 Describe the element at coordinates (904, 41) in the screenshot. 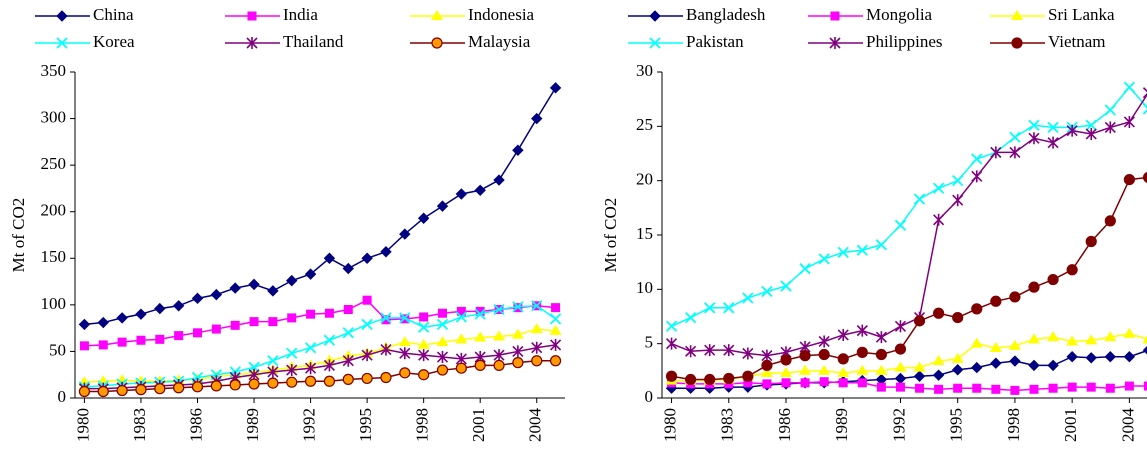

I see `legend-label: Philippines` at that location.